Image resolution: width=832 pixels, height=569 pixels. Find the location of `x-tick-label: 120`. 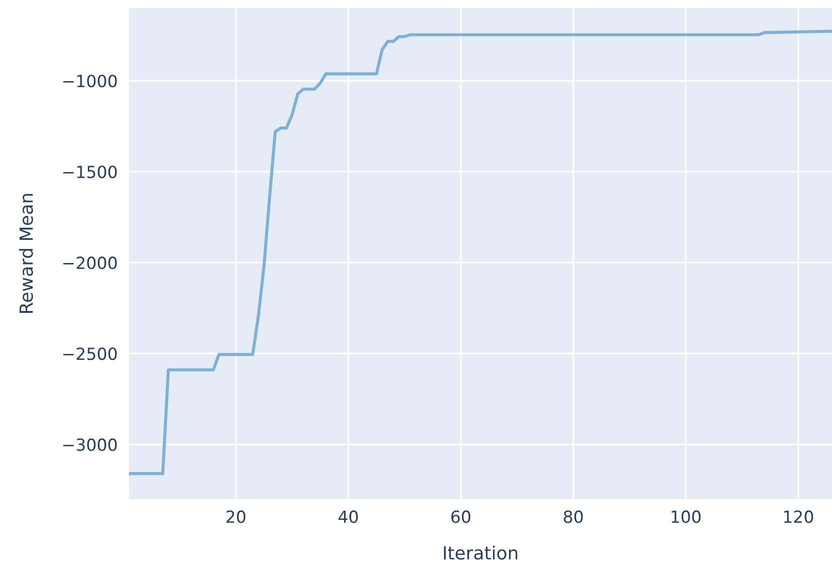

x-tick-label: 120 is located at coordinates (799, 517).